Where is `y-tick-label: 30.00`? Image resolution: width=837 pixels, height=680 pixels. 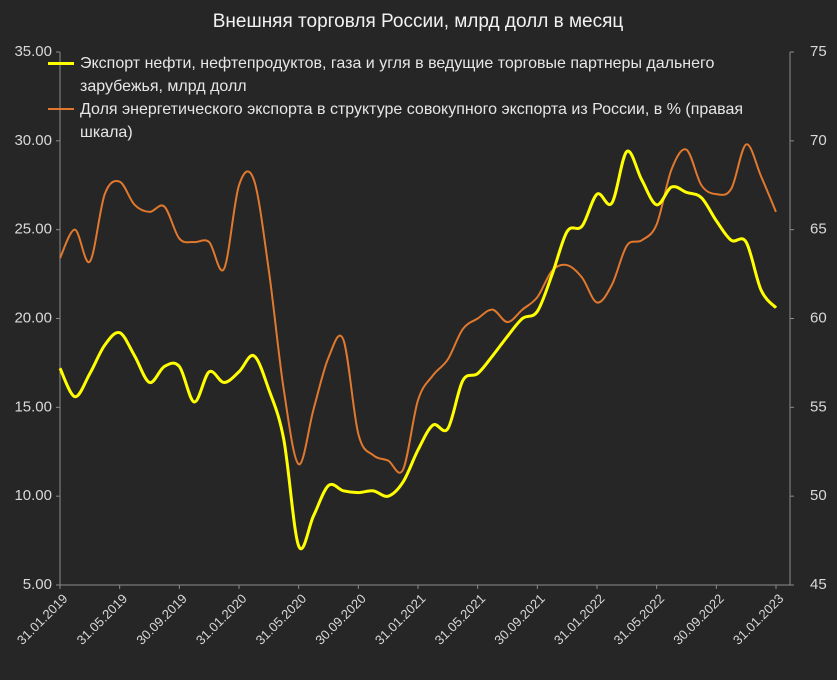
y-tick-label: 30.00 is located at coordinates (33, 140).